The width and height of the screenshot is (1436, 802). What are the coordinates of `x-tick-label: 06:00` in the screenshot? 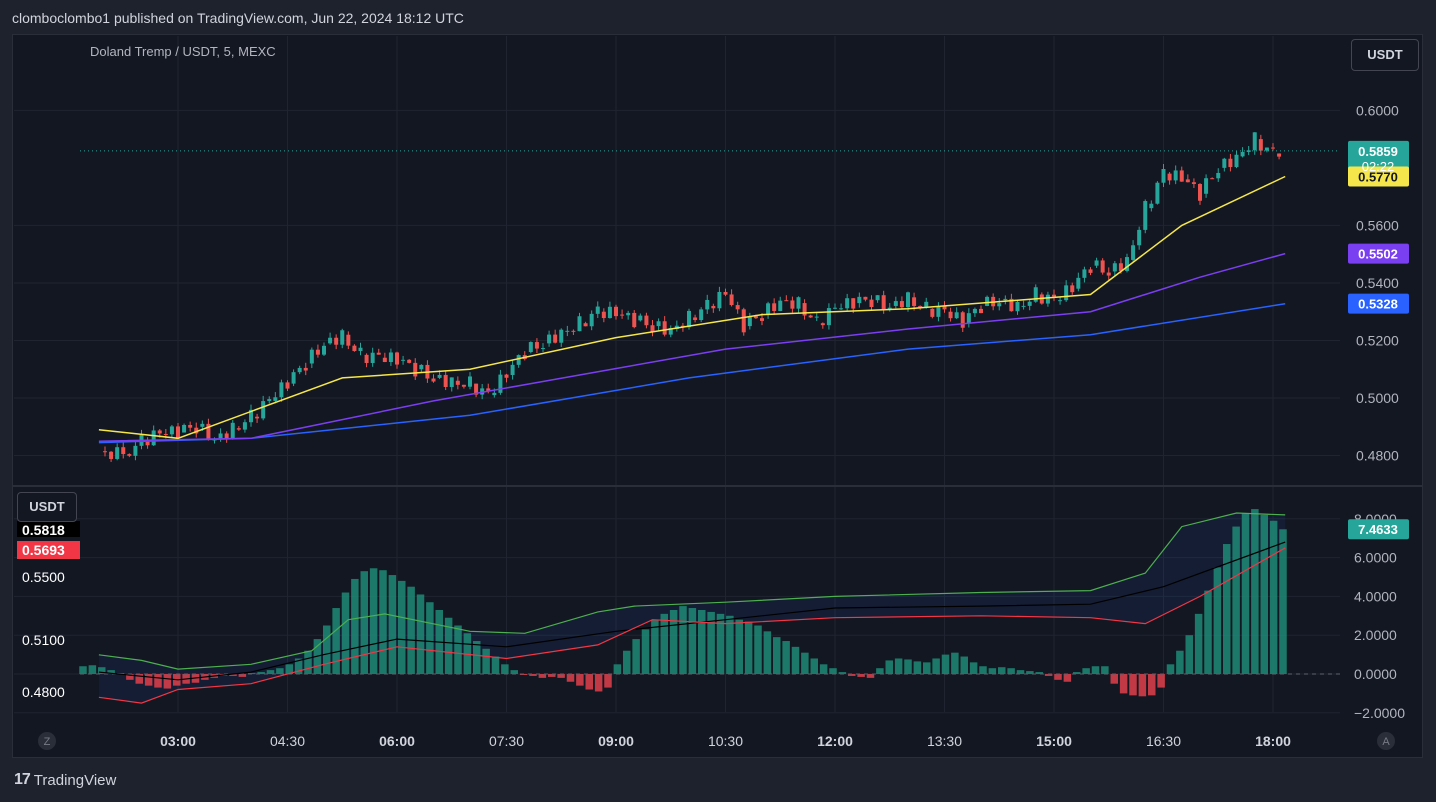 It's located at (397, 741).